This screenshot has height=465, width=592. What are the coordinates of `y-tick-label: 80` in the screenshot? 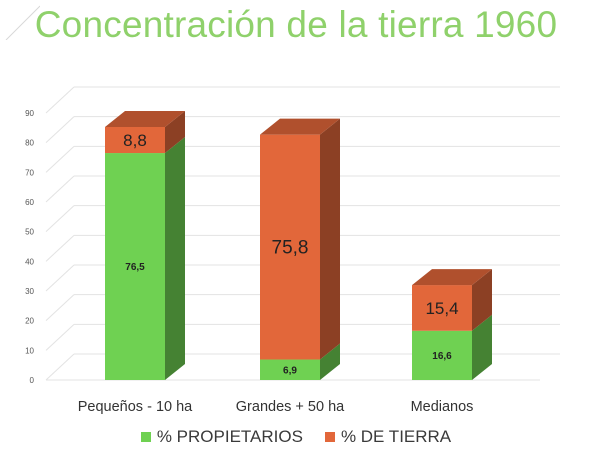 It's located at (29, 143).